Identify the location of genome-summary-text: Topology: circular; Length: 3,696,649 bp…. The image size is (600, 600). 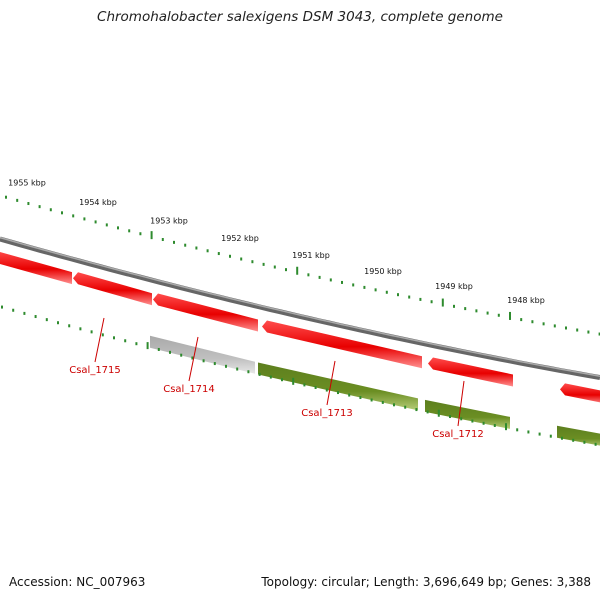
(426, 582).